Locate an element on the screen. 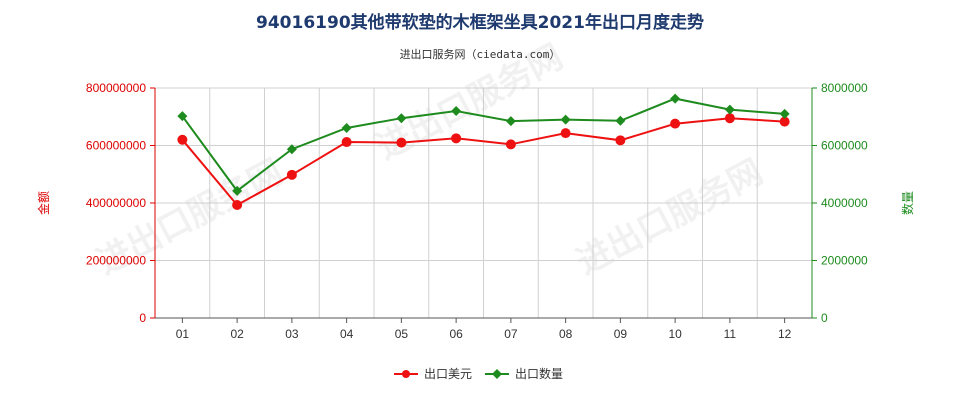  legend-item-usd: 出口美元 is located at coordinates (433, 374).